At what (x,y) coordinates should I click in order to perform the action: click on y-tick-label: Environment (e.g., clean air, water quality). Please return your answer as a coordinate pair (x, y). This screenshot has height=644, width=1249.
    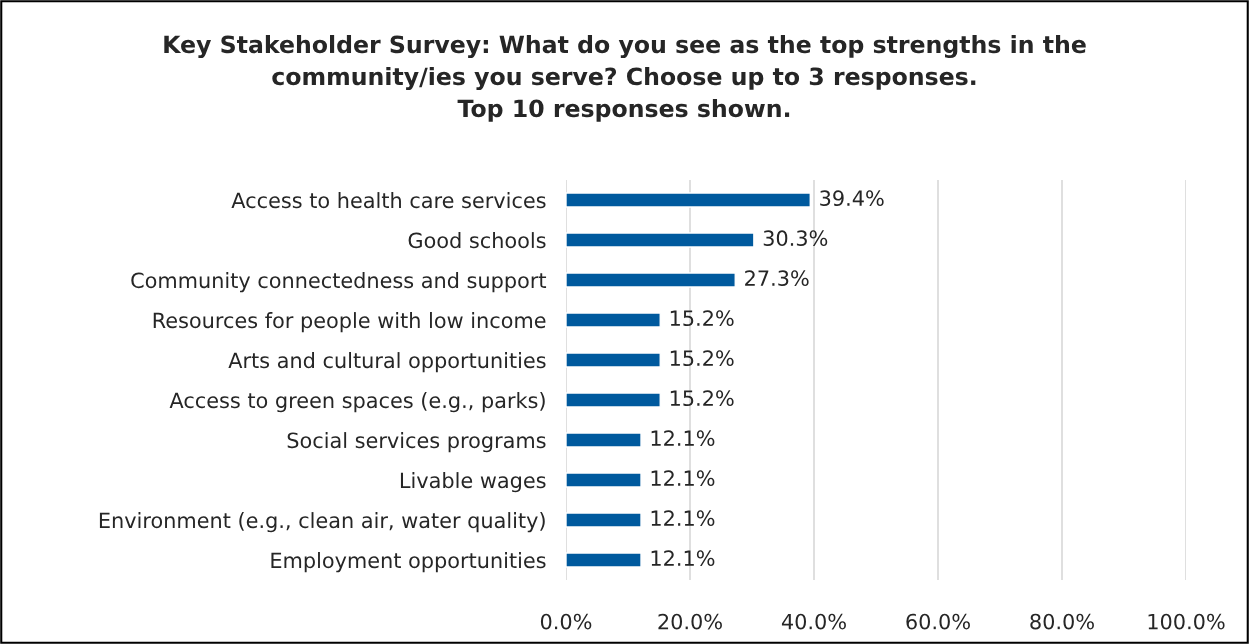
    Looking at the image, I should click on (322, 522).